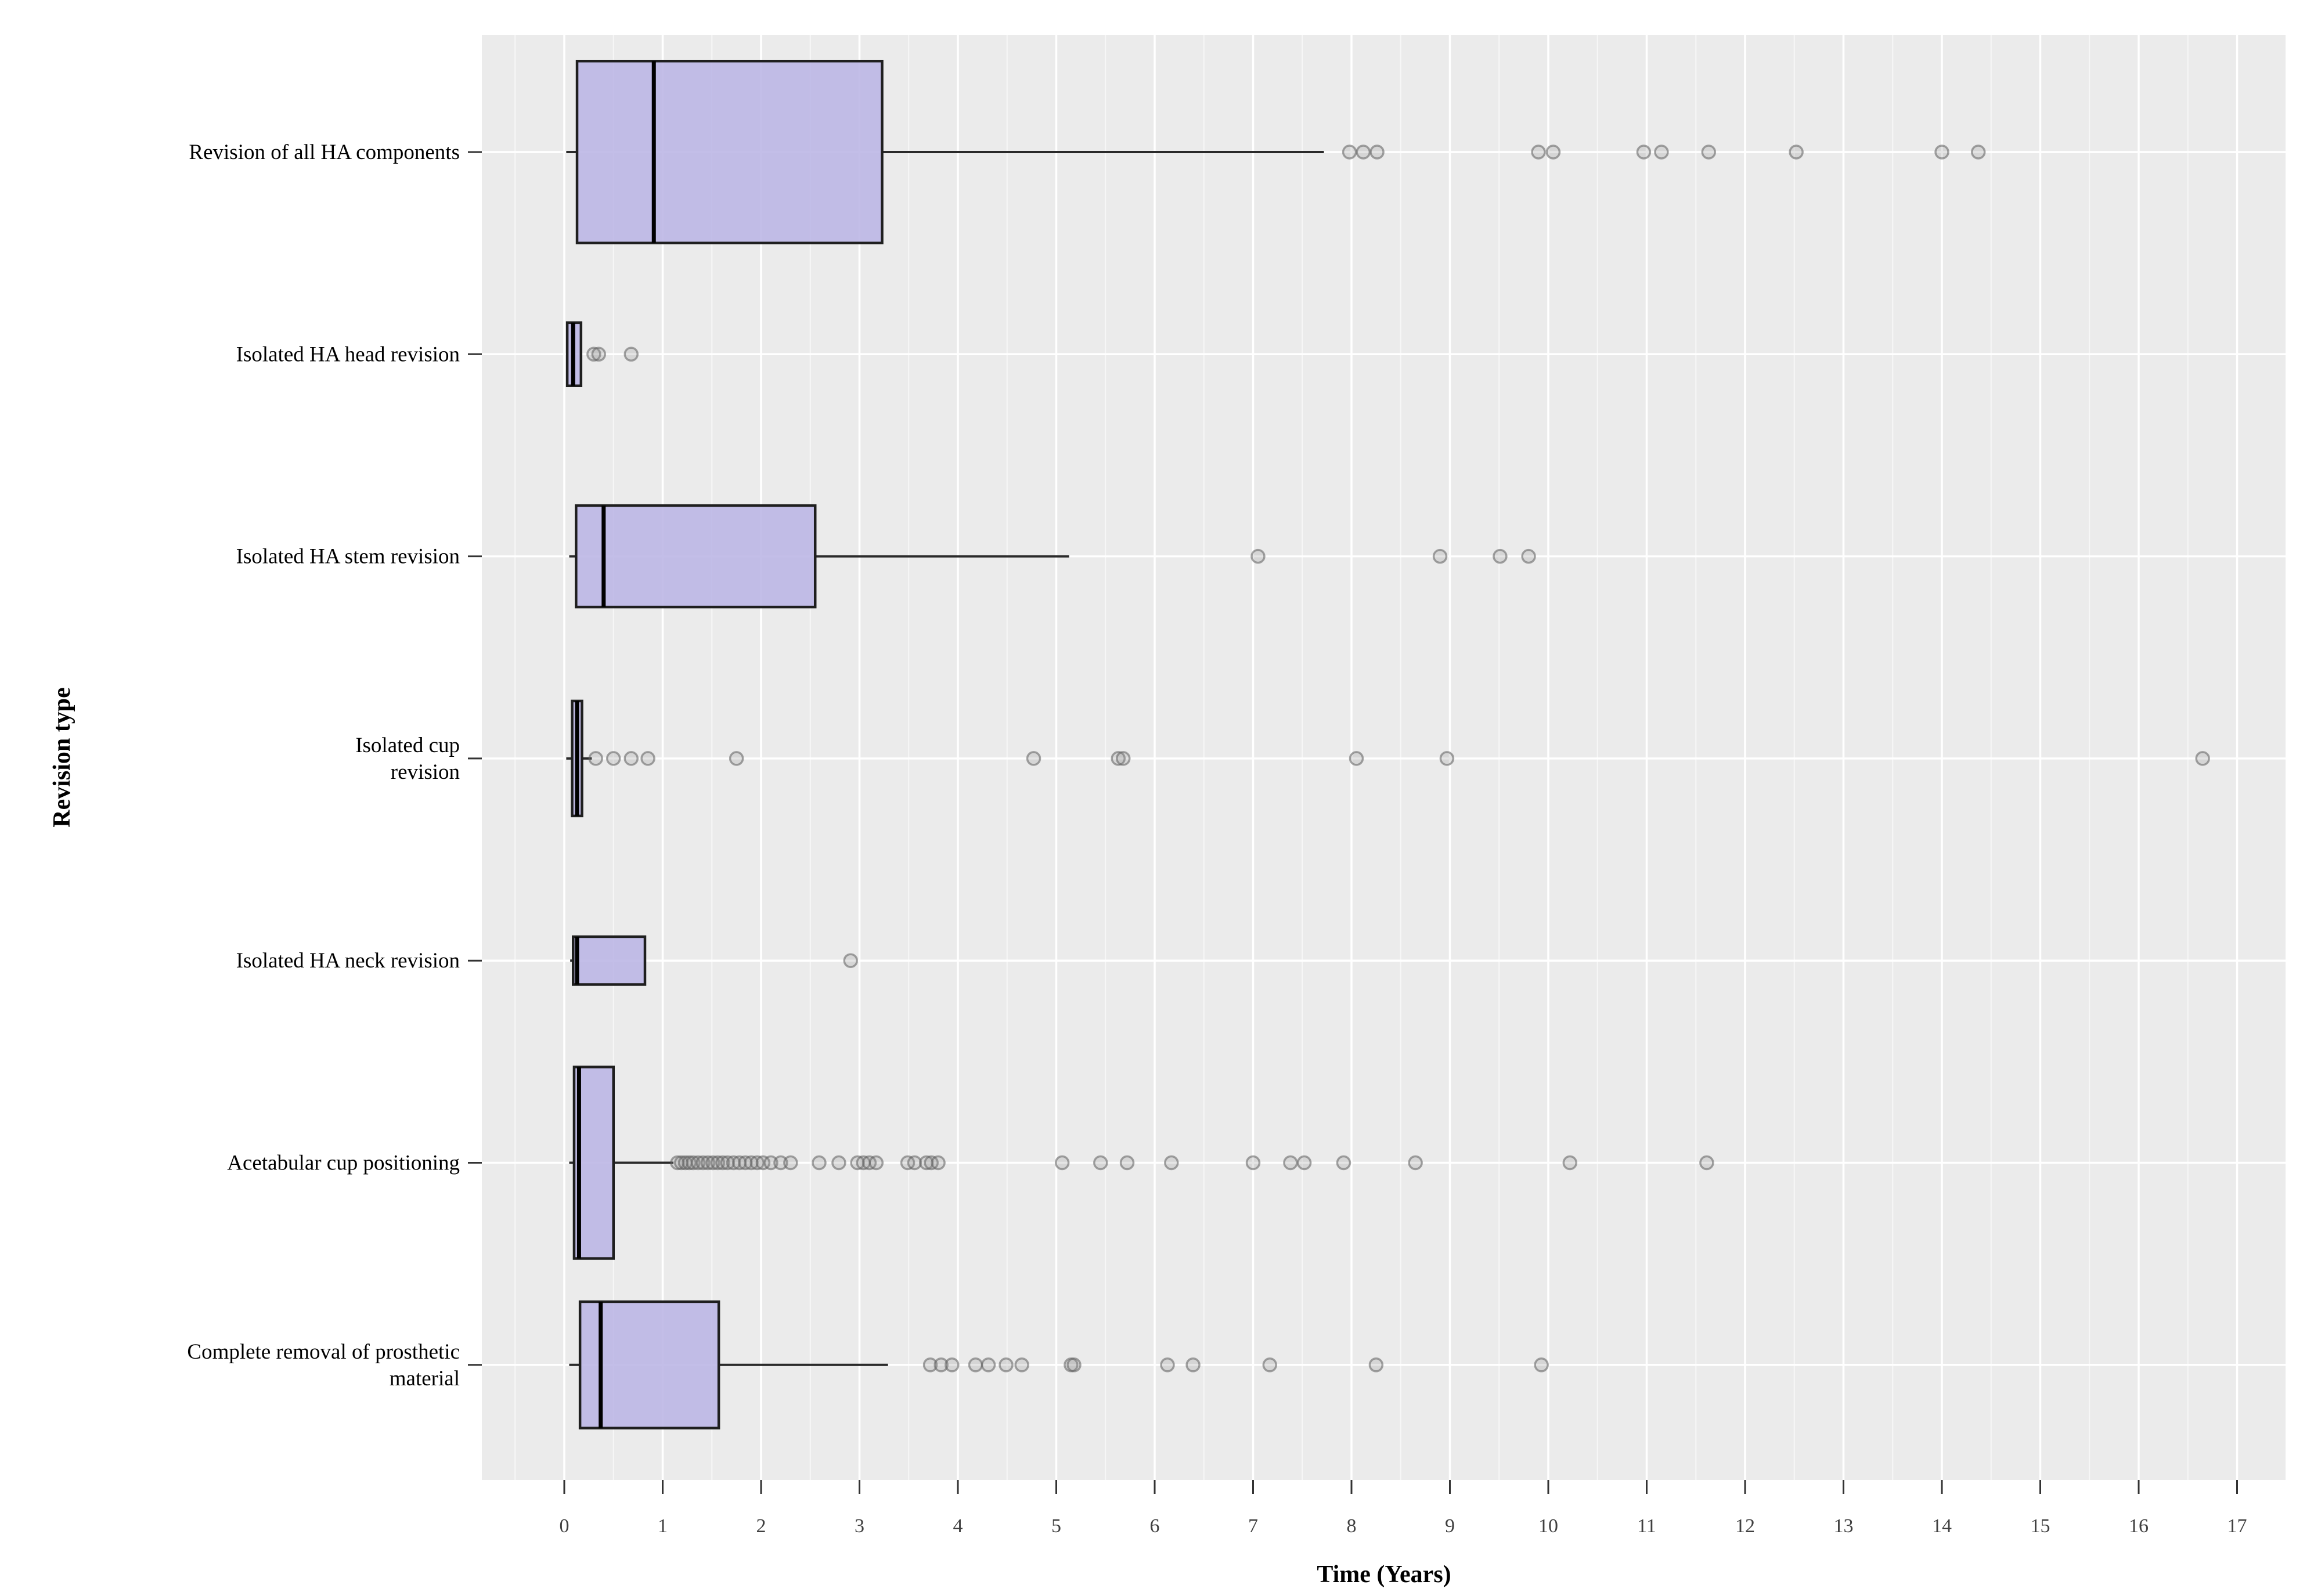  What do you see at coordinates (62, 758) in the screenshot?
I see `y-axis-title: Revision type` at bounding box center [62, 758].